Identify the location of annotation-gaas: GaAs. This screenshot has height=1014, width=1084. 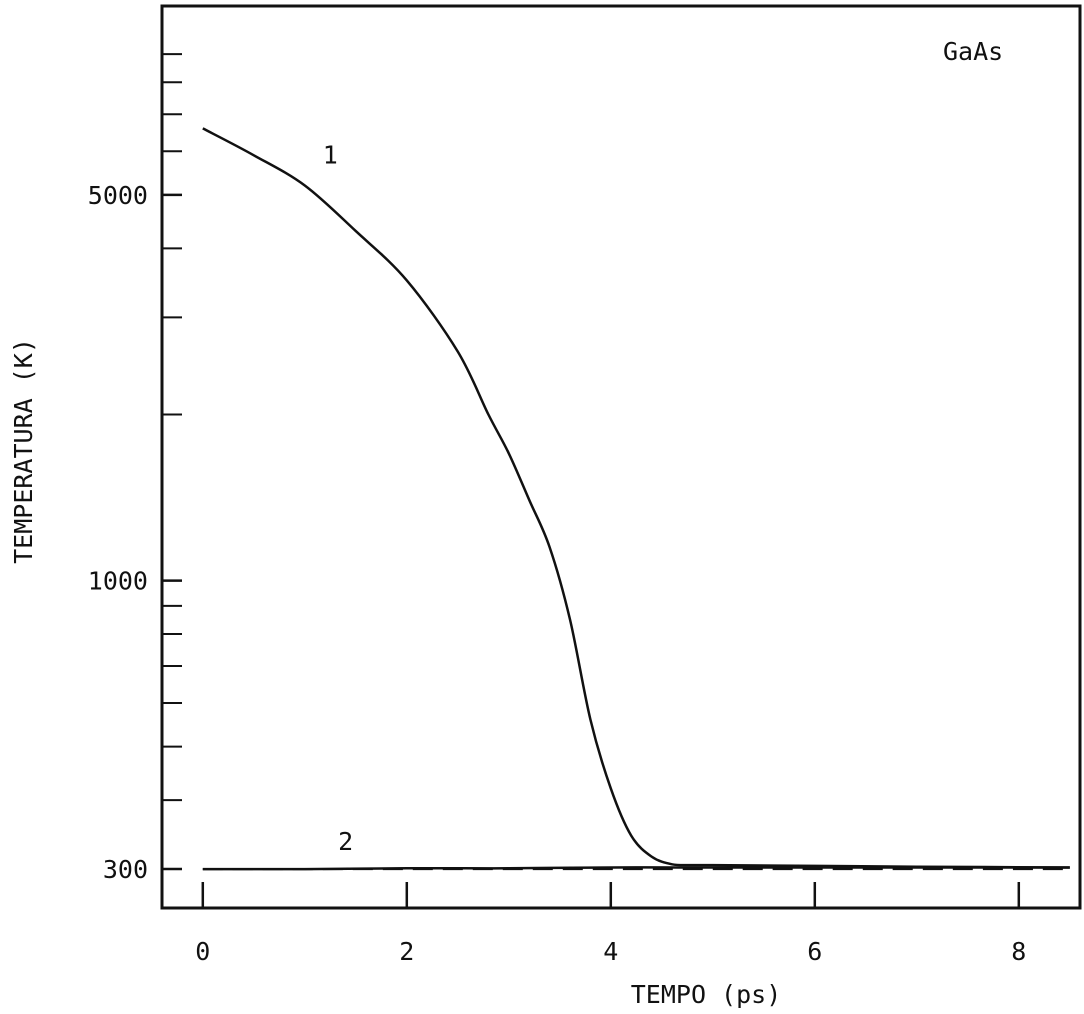
(973, 51).